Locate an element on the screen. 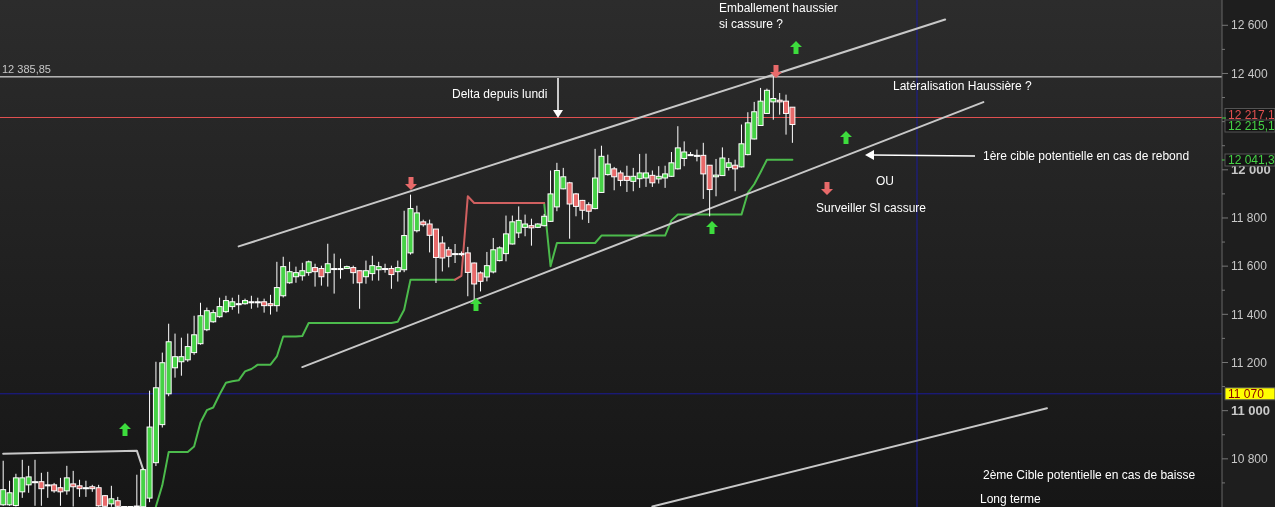 The image size is (1275, 507). ref-line-label: 12 385,85 is located at coordinates (26, 68).